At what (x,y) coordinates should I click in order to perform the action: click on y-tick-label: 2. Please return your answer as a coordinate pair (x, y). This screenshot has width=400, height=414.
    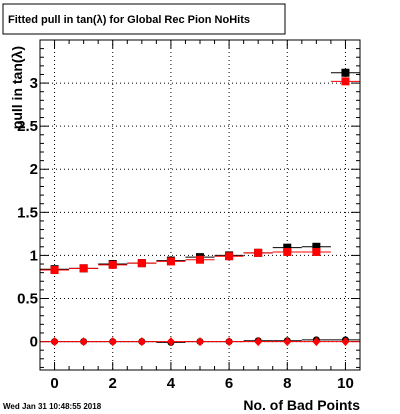
    Looking at the image, I should click on (34, 169).